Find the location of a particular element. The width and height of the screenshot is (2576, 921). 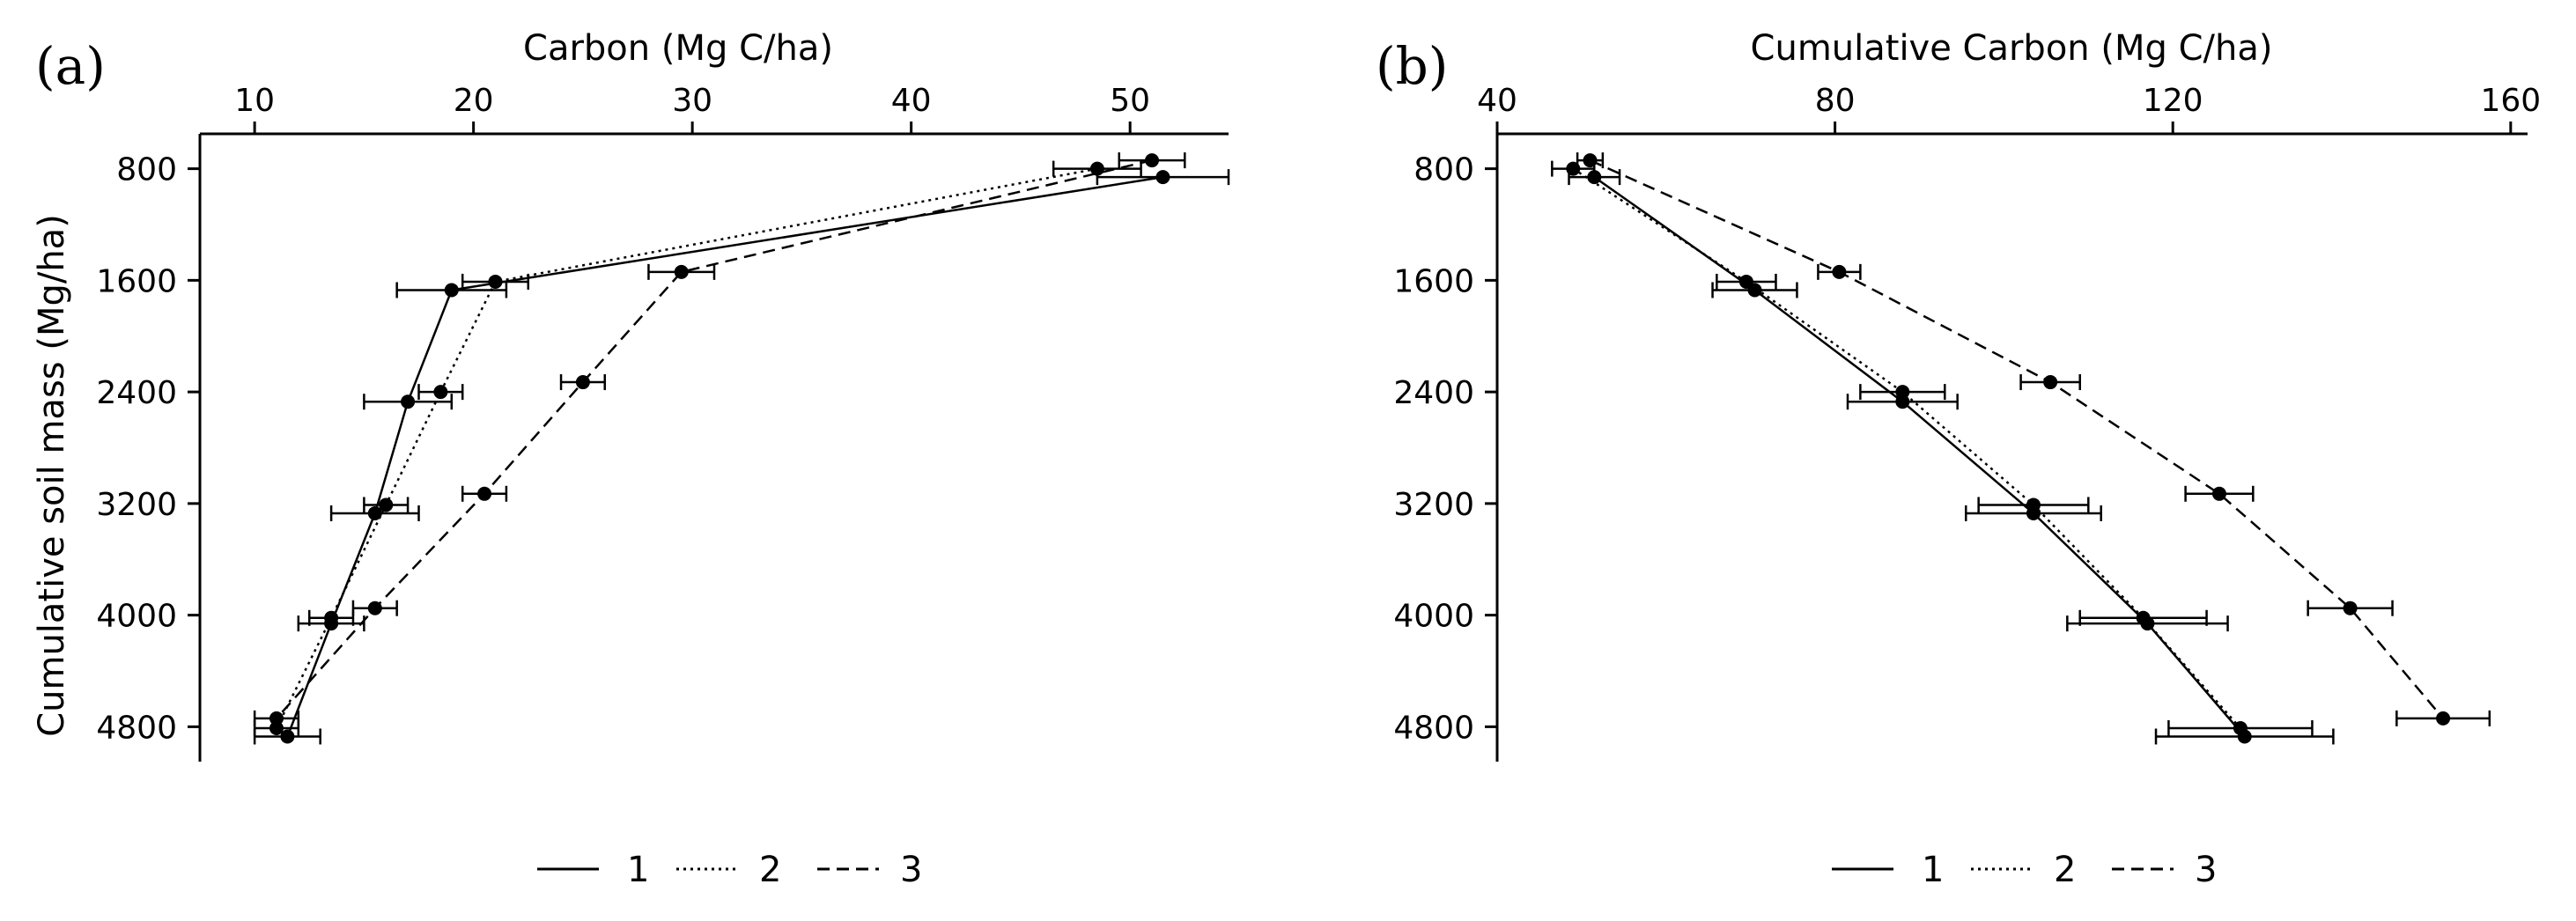

panel-a-legend: 1 2 3 is located at coordinates (729, 870).